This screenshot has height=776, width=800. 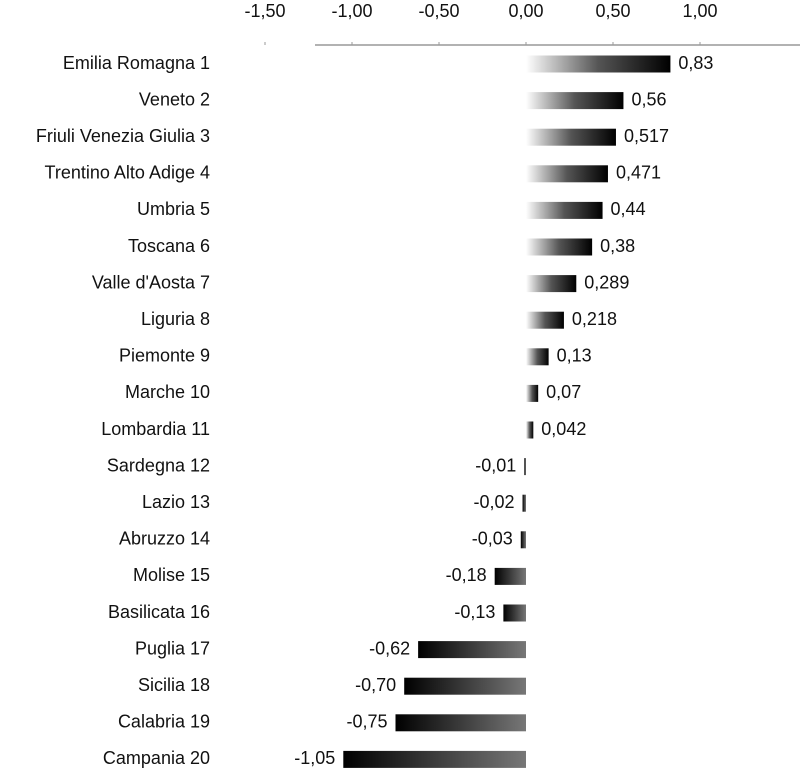 What do you see at coordinates (167, 392) in the screenshot?
I see `y-tick-label: Marche 10` at bounding box center [167, 392].